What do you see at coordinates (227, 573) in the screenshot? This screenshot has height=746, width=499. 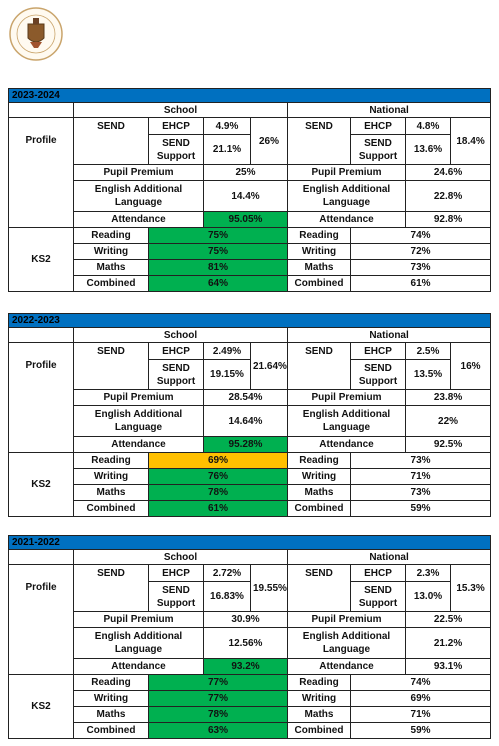 I see `ehcp-value: 2.72%` at bounding box center [227, 573].